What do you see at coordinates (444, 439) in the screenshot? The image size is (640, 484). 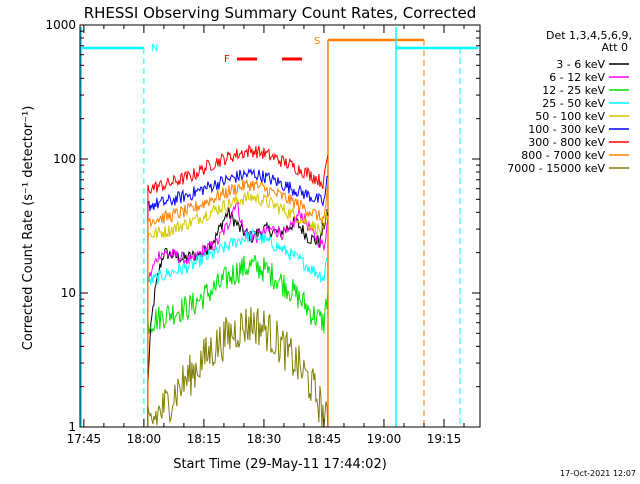 I see `x-tick-label: 19:15` at bounding box center [444, 439].